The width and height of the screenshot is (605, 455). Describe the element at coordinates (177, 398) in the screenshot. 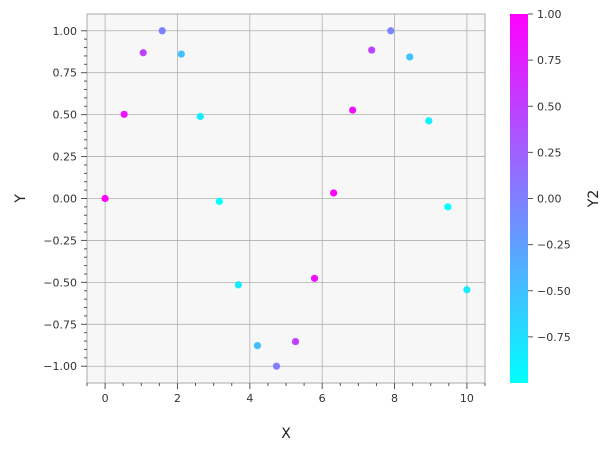

I see `x-tick-label: 2` at that location.